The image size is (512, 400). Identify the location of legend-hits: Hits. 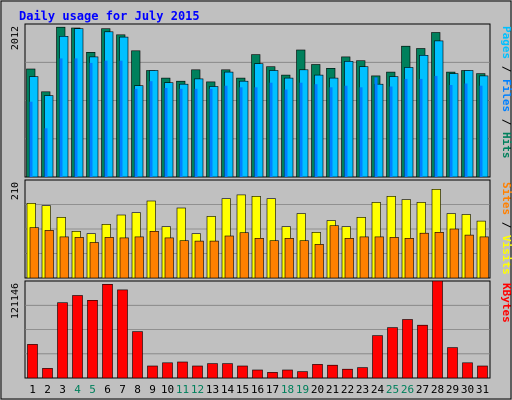
(506, 145).